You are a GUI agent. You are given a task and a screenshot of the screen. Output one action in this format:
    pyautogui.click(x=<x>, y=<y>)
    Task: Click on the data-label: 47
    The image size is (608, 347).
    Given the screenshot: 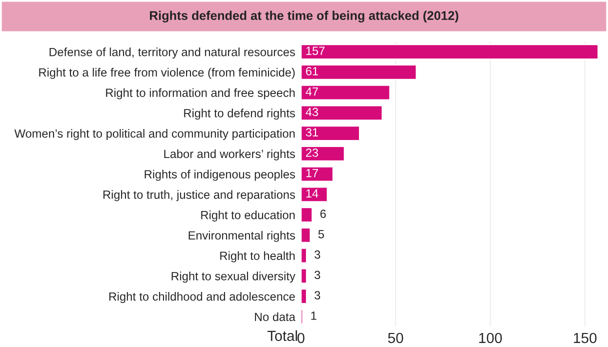 What is the action you would take?
    pyautogui.click(x=312, y=92)
    